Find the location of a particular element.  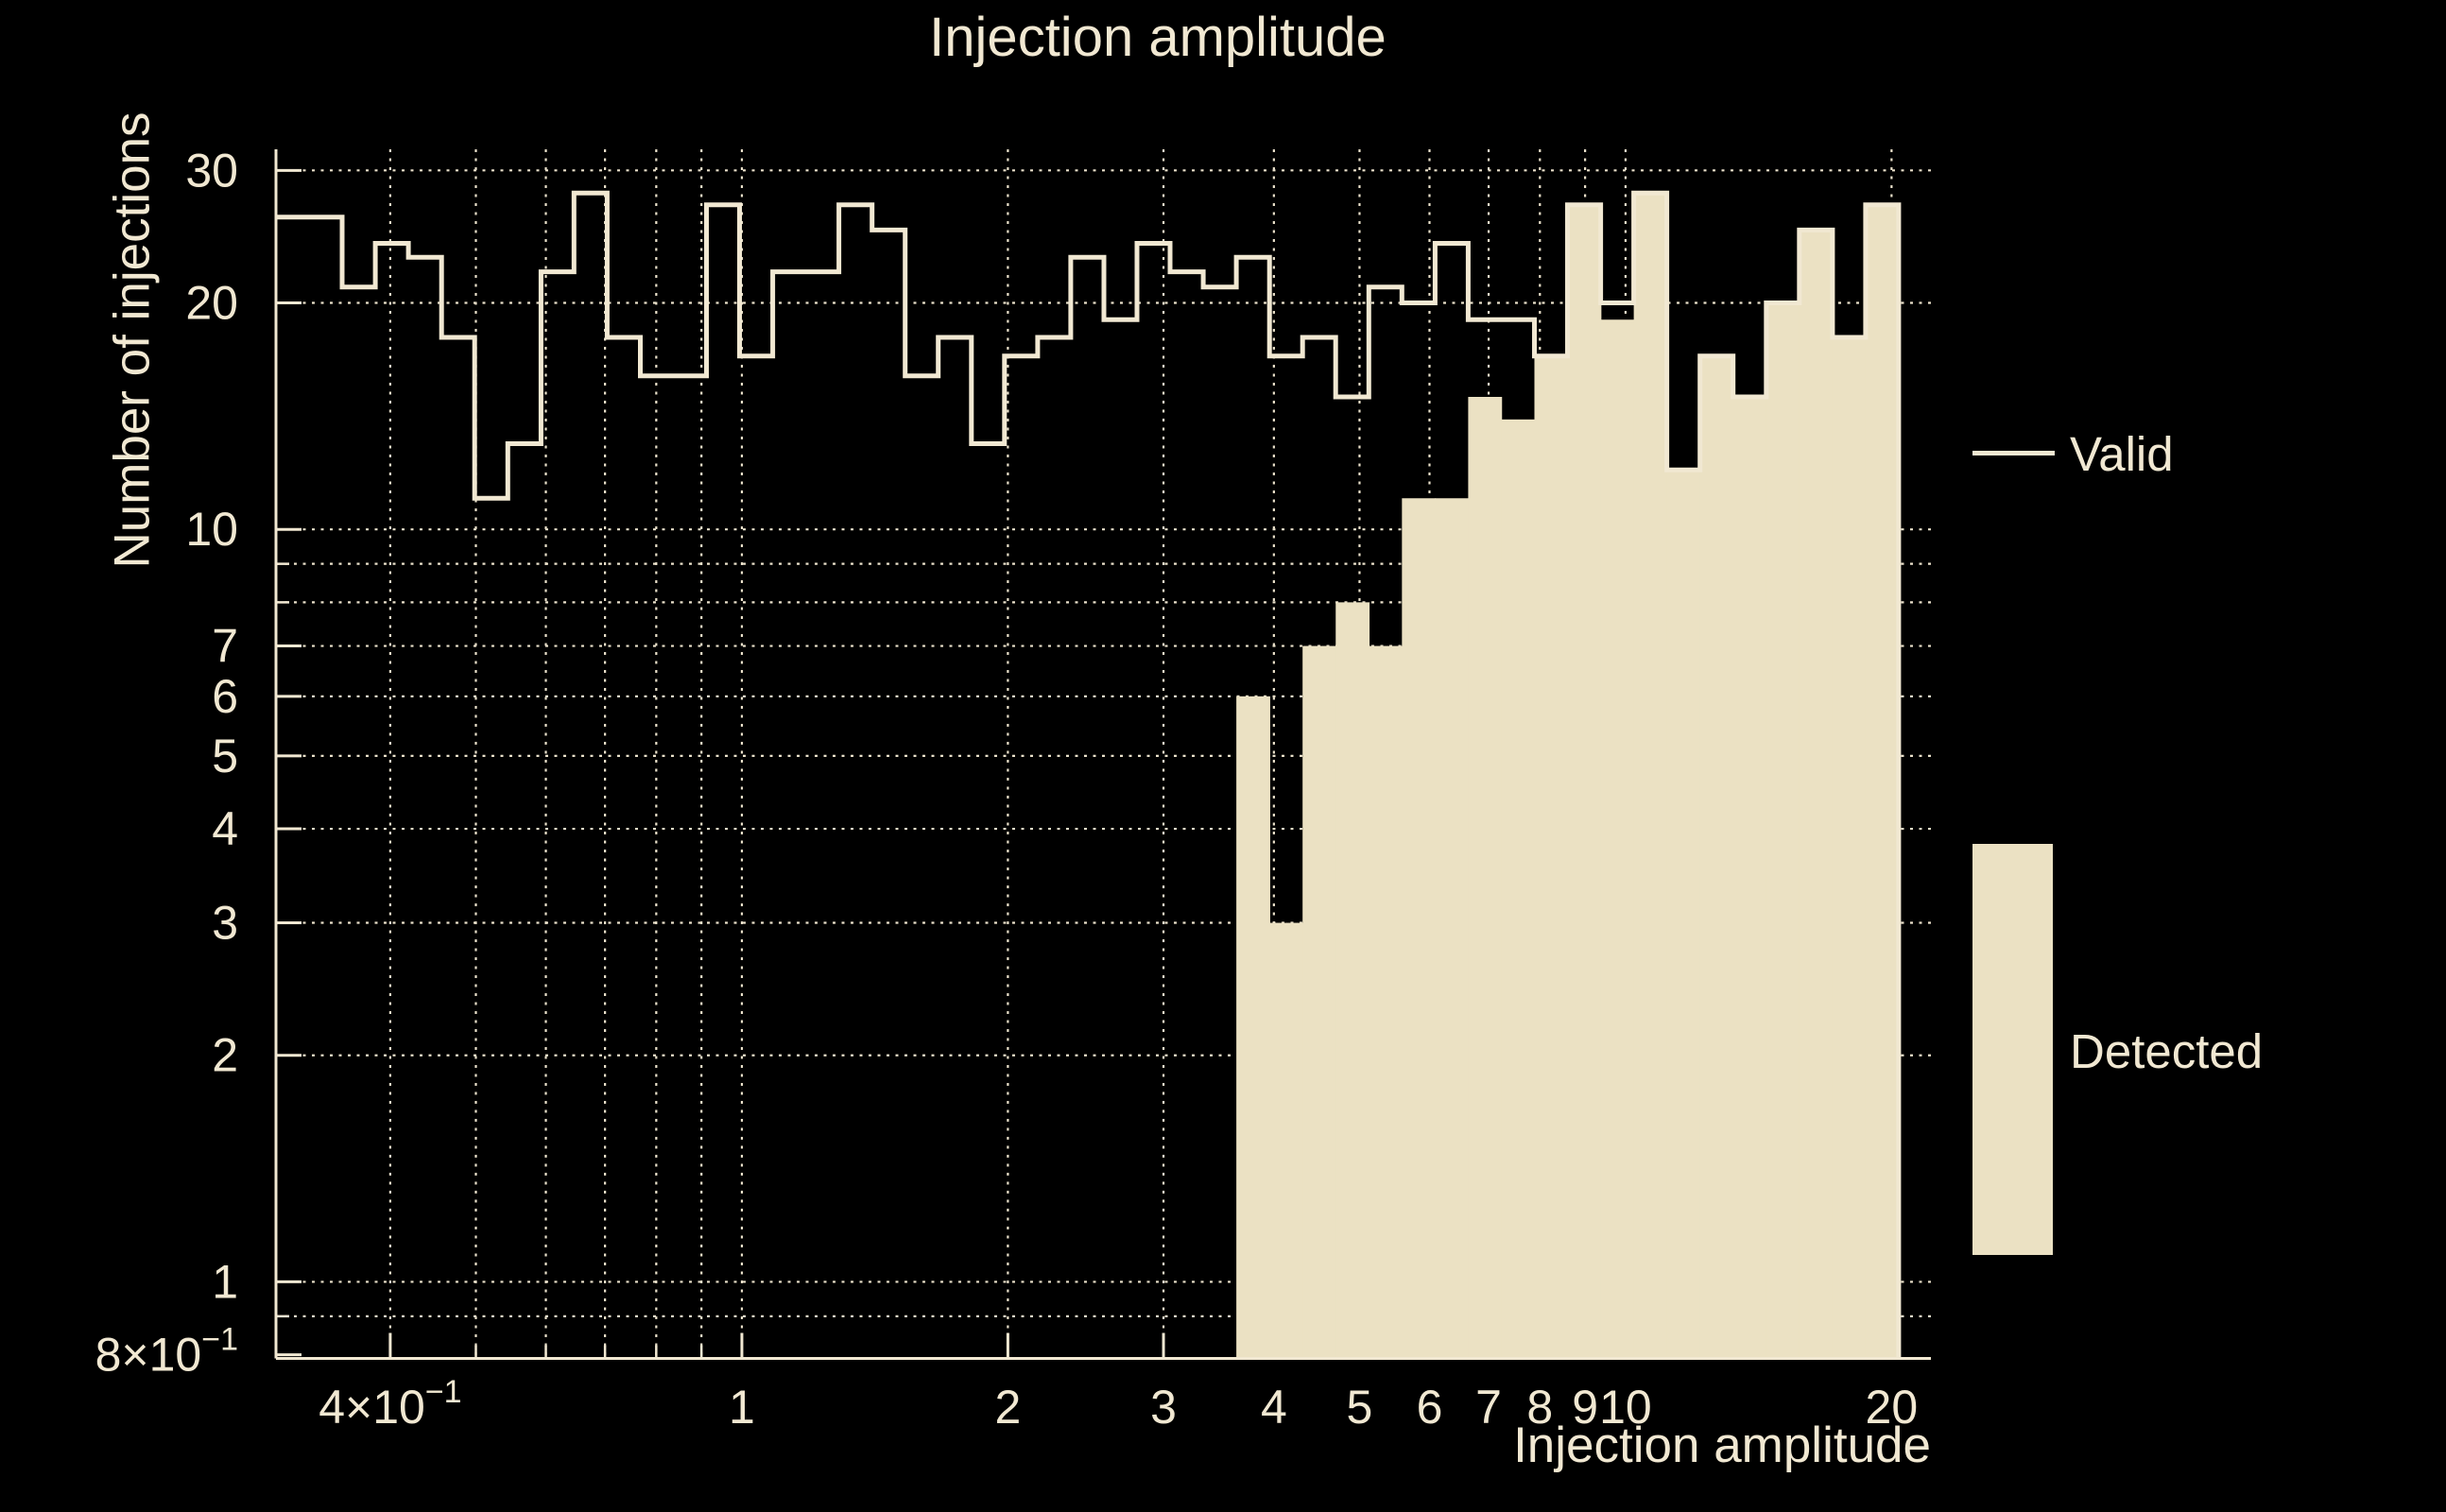

y-tick-label: 4 is located at coordinates (225, 828).